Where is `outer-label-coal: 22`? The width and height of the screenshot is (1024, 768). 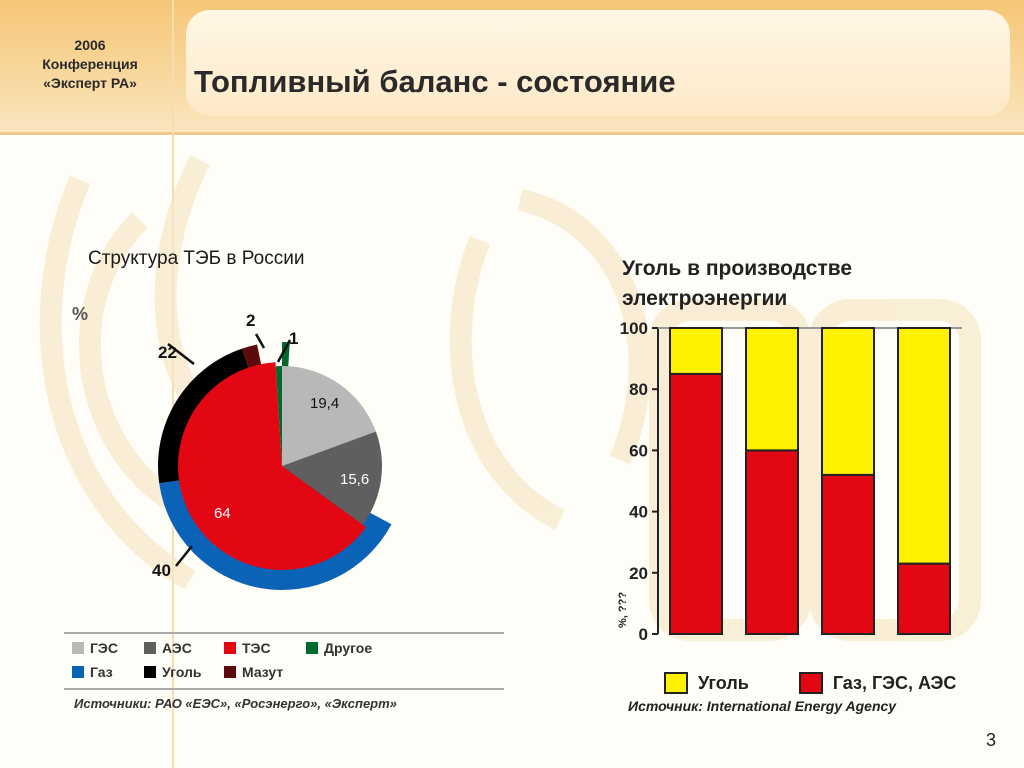
outer-label-coal: 22 is located at coordinates (167, 352).